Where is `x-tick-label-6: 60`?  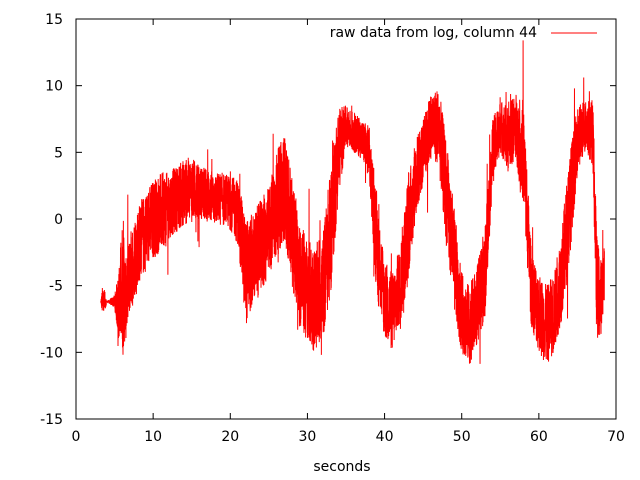
x-tick-label-6: 60 is located at coordinates (539, 437).